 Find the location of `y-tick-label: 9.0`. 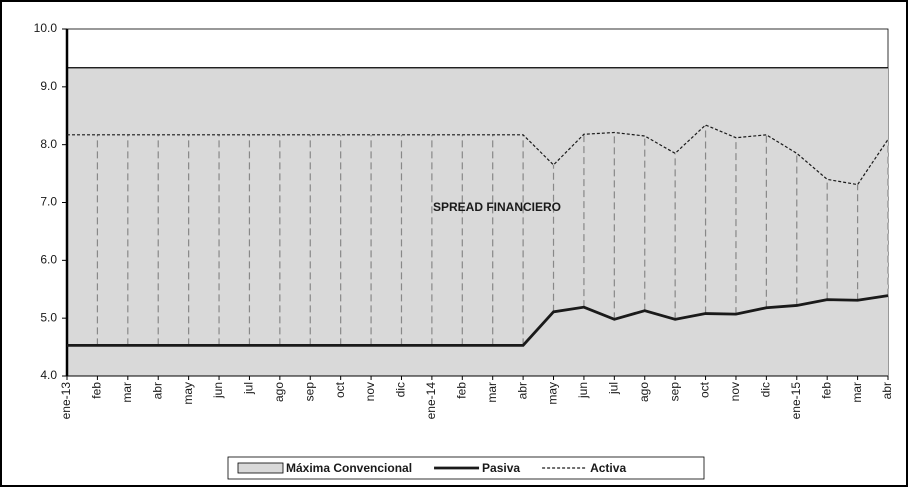

y-tick-label: 9.0 is located at coordinates (48, 86).